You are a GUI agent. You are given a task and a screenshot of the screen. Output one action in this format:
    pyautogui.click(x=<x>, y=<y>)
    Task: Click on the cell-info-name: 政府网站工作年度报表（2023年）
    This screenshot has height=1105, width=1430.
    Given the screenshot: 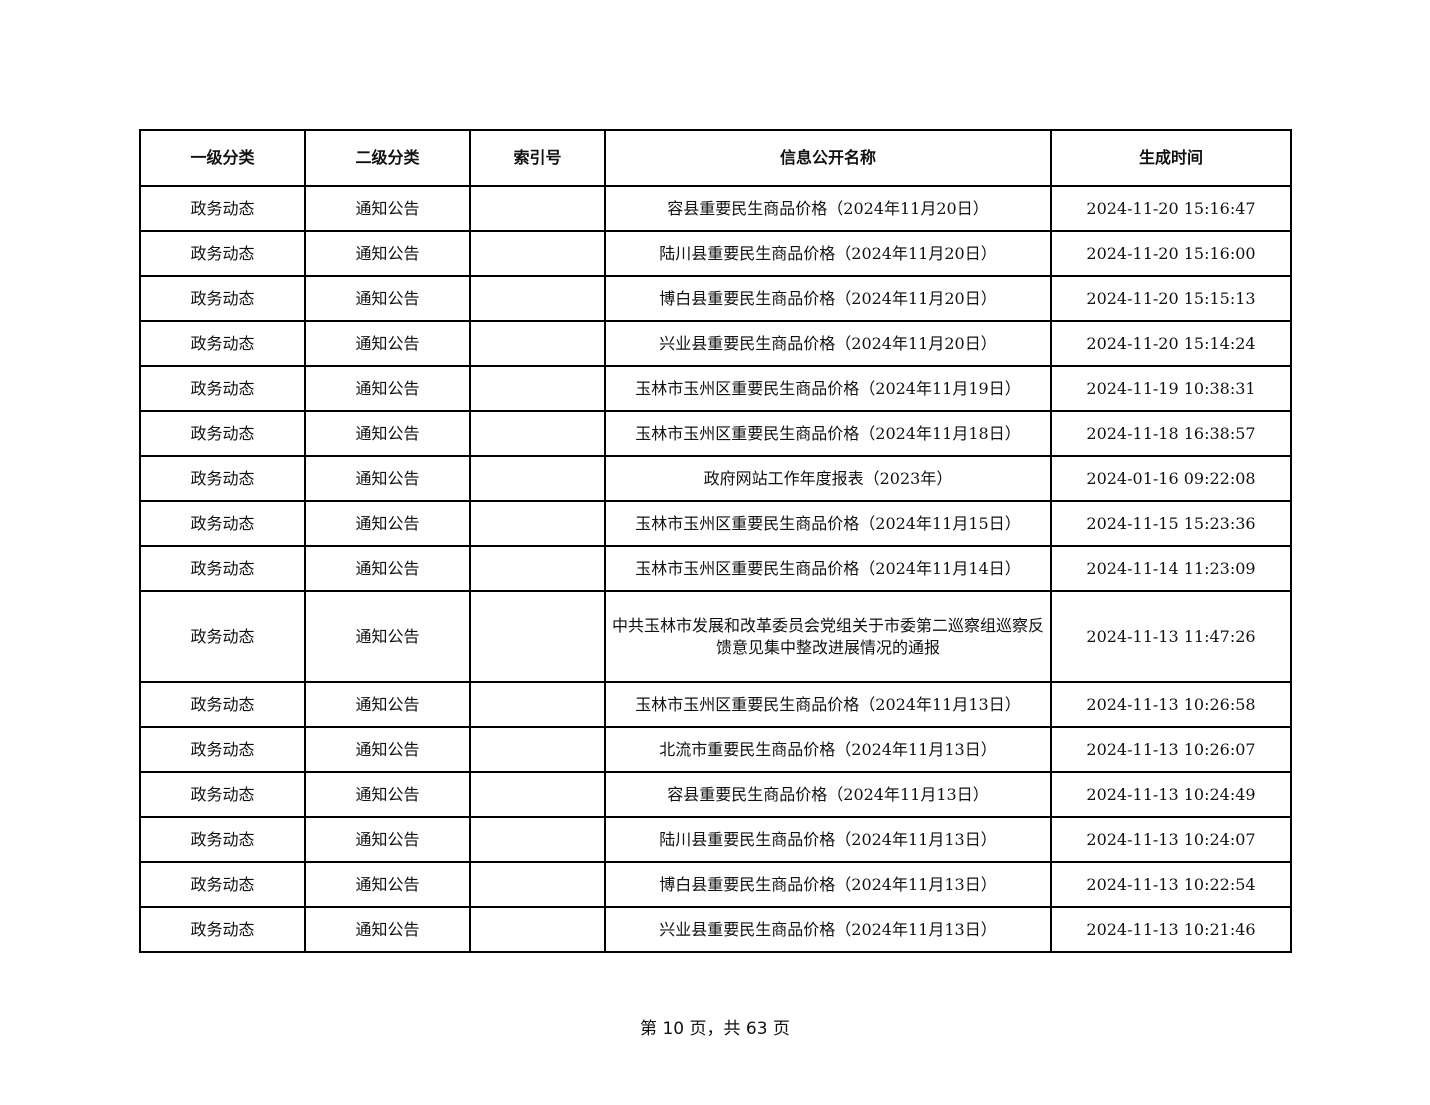 What is the action you would take?
    pyautogui.click(x=828, y=478)
    